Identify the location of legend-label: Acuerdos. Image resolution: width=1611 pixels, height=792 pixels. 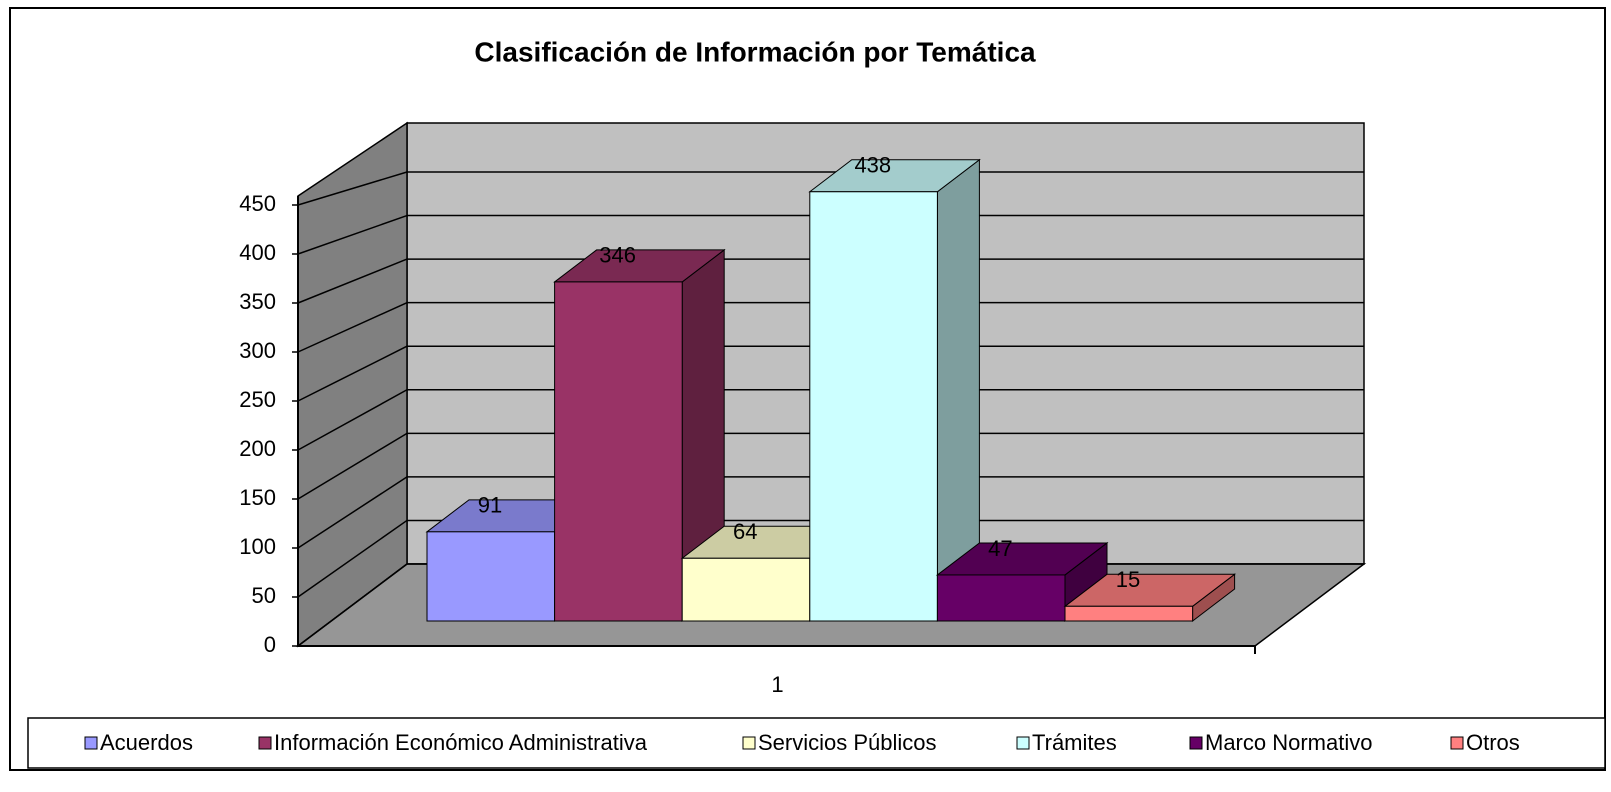
(146, 742).